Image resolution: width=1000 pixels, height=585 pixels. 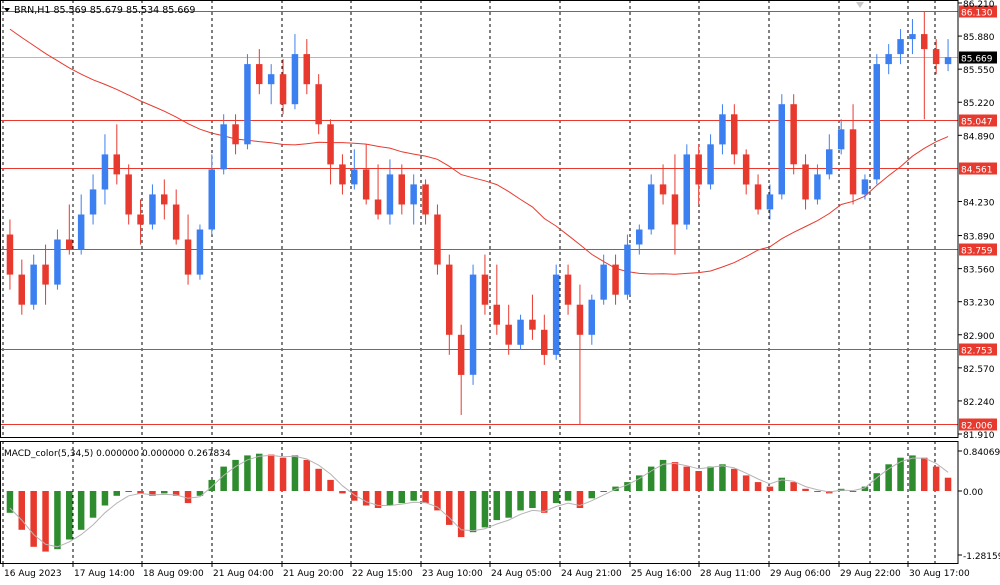 I want to click on y-tick-label: 83.230, so click(x=979, y=304).